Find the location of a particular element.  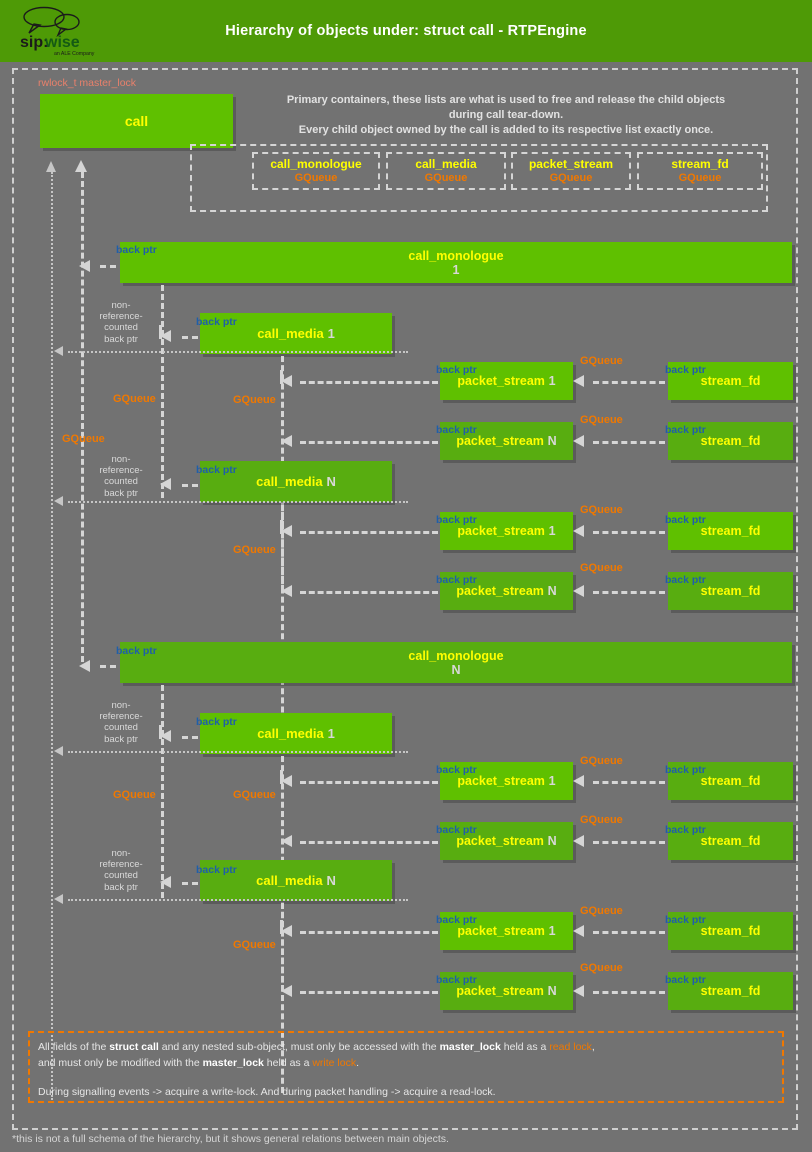

call-block-label: call is located at coordinates (136, 121).